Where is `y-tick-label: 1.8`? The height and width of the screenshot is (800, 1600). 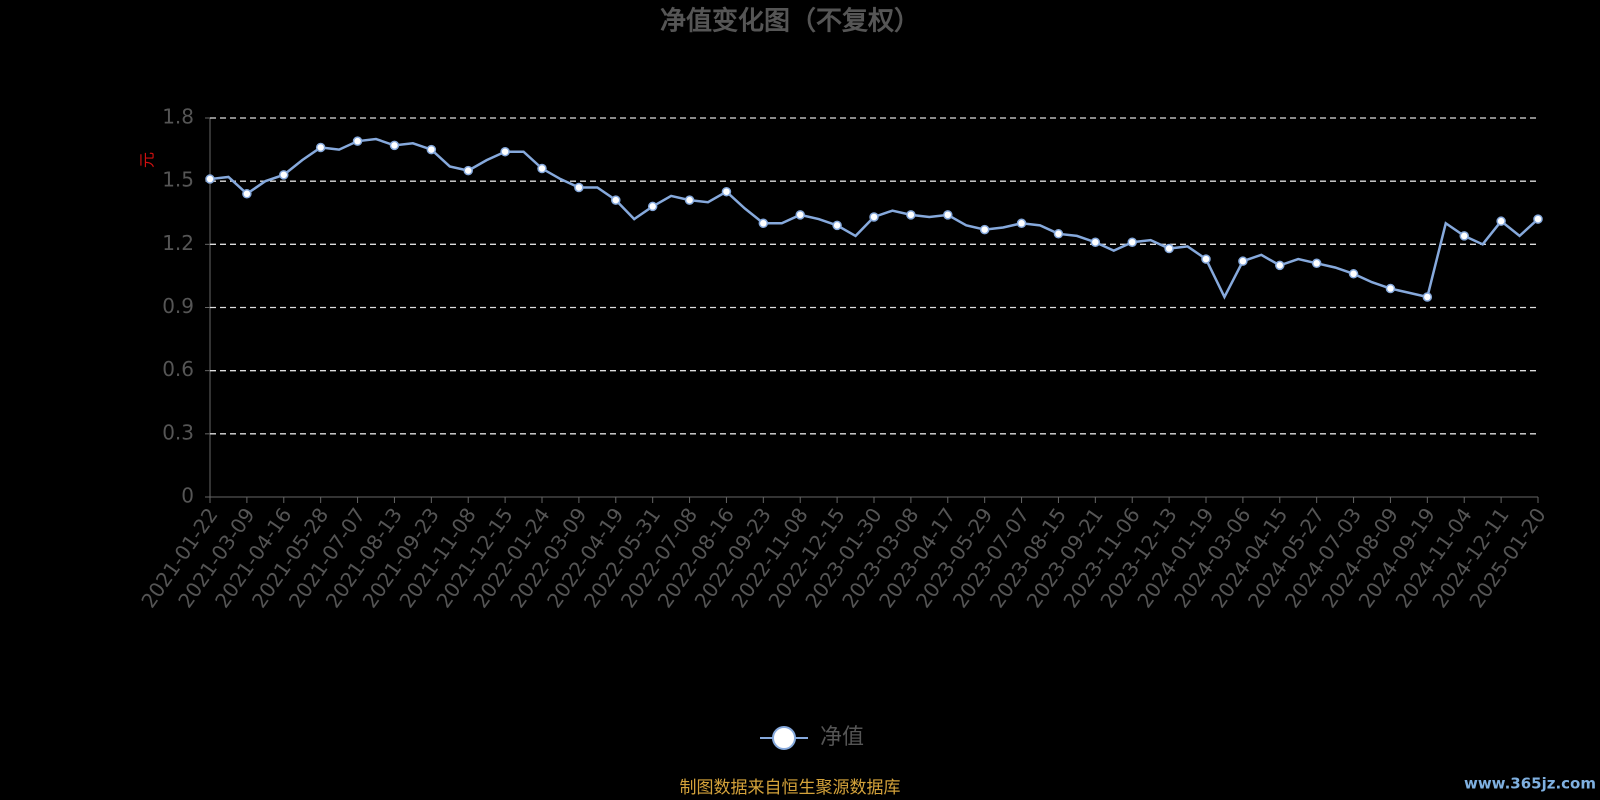
y-tick-label: 1.8 is located at coordinates (178, 117).